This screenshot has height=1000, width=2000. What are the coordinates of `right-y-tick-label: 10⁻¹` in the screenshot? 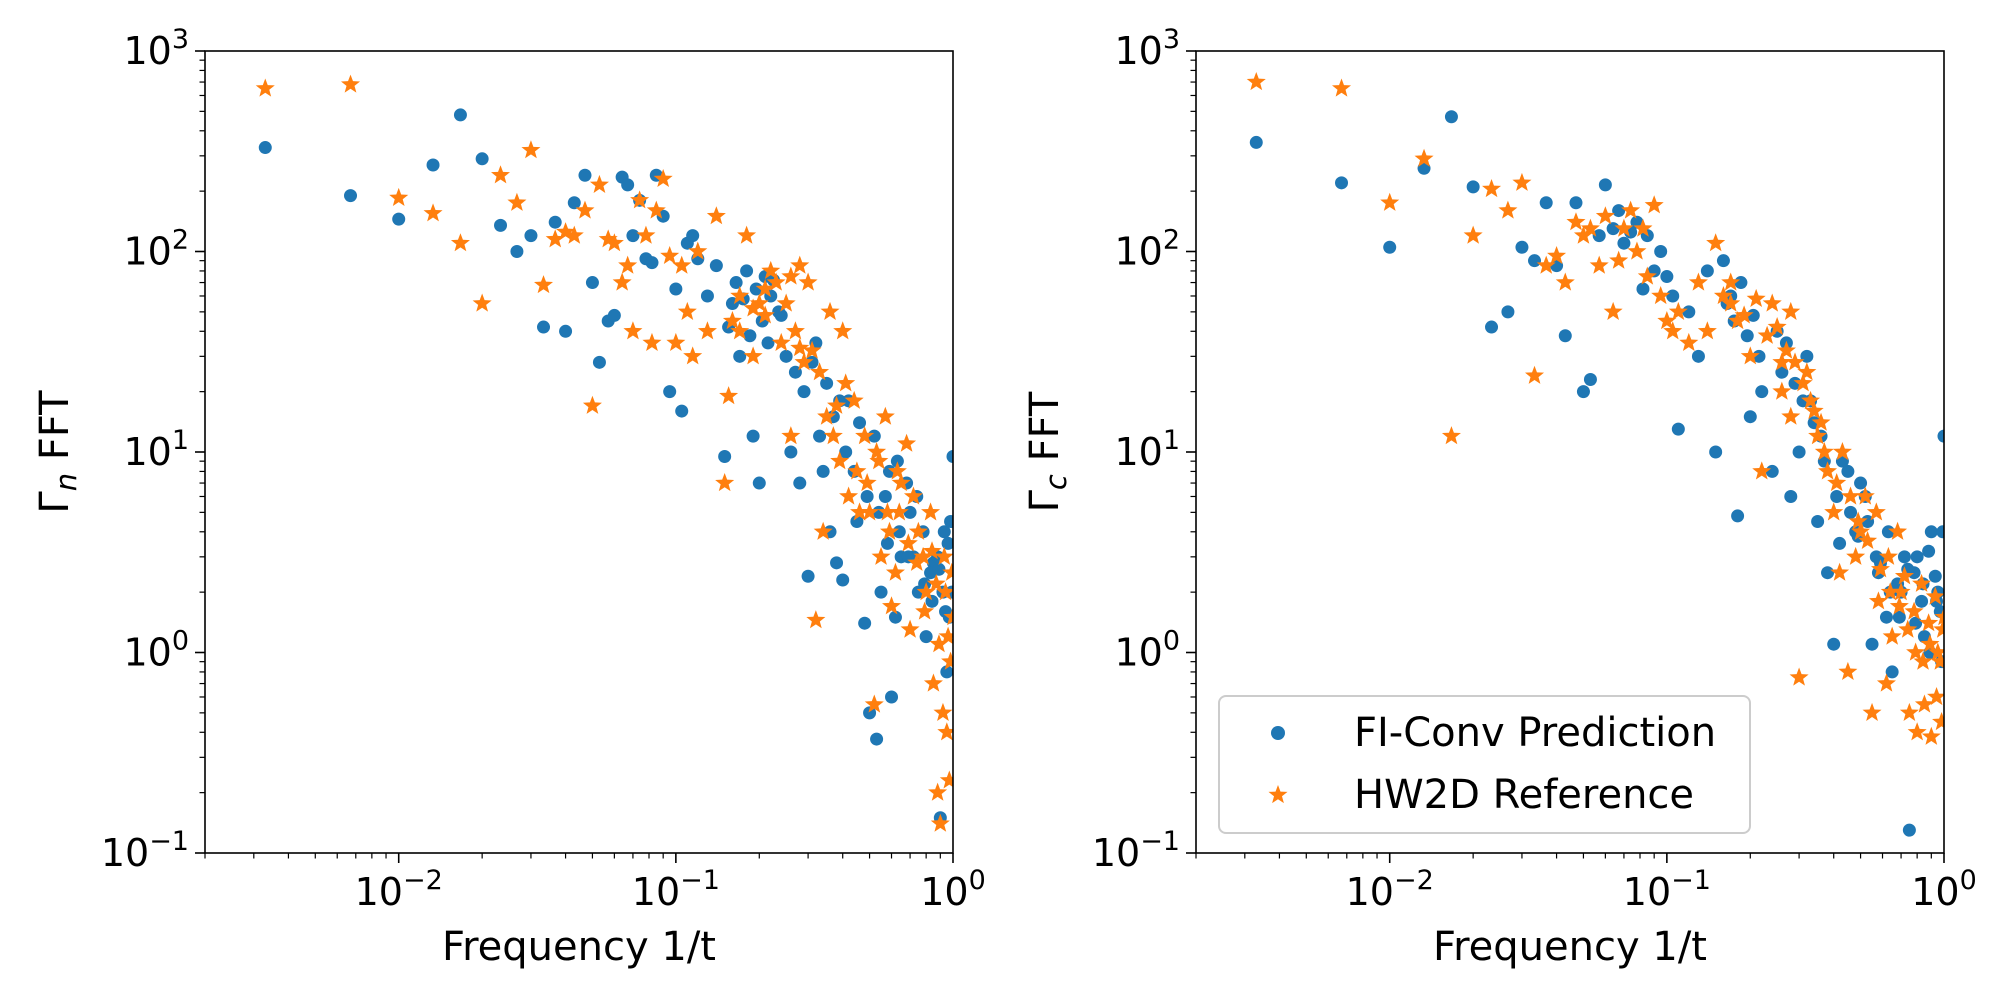 It's located at (1136, 850).